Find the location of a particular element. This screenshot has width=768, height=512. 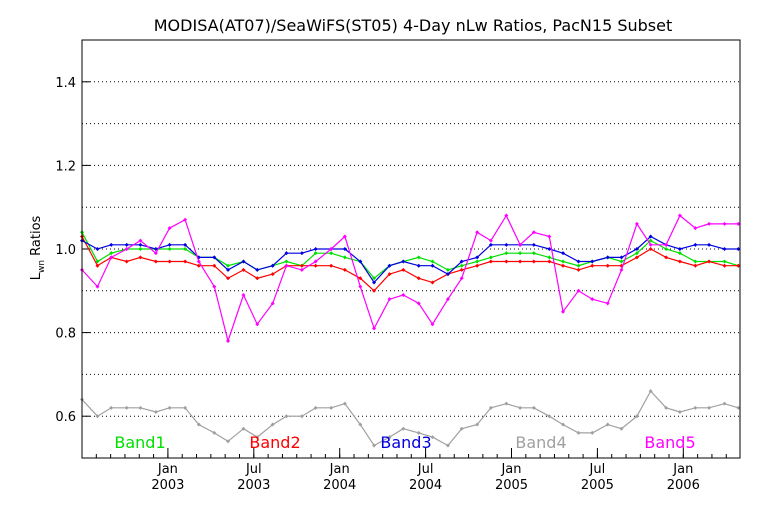

y-axis-label-rest: Ratios is located at coordinates (36, 237).